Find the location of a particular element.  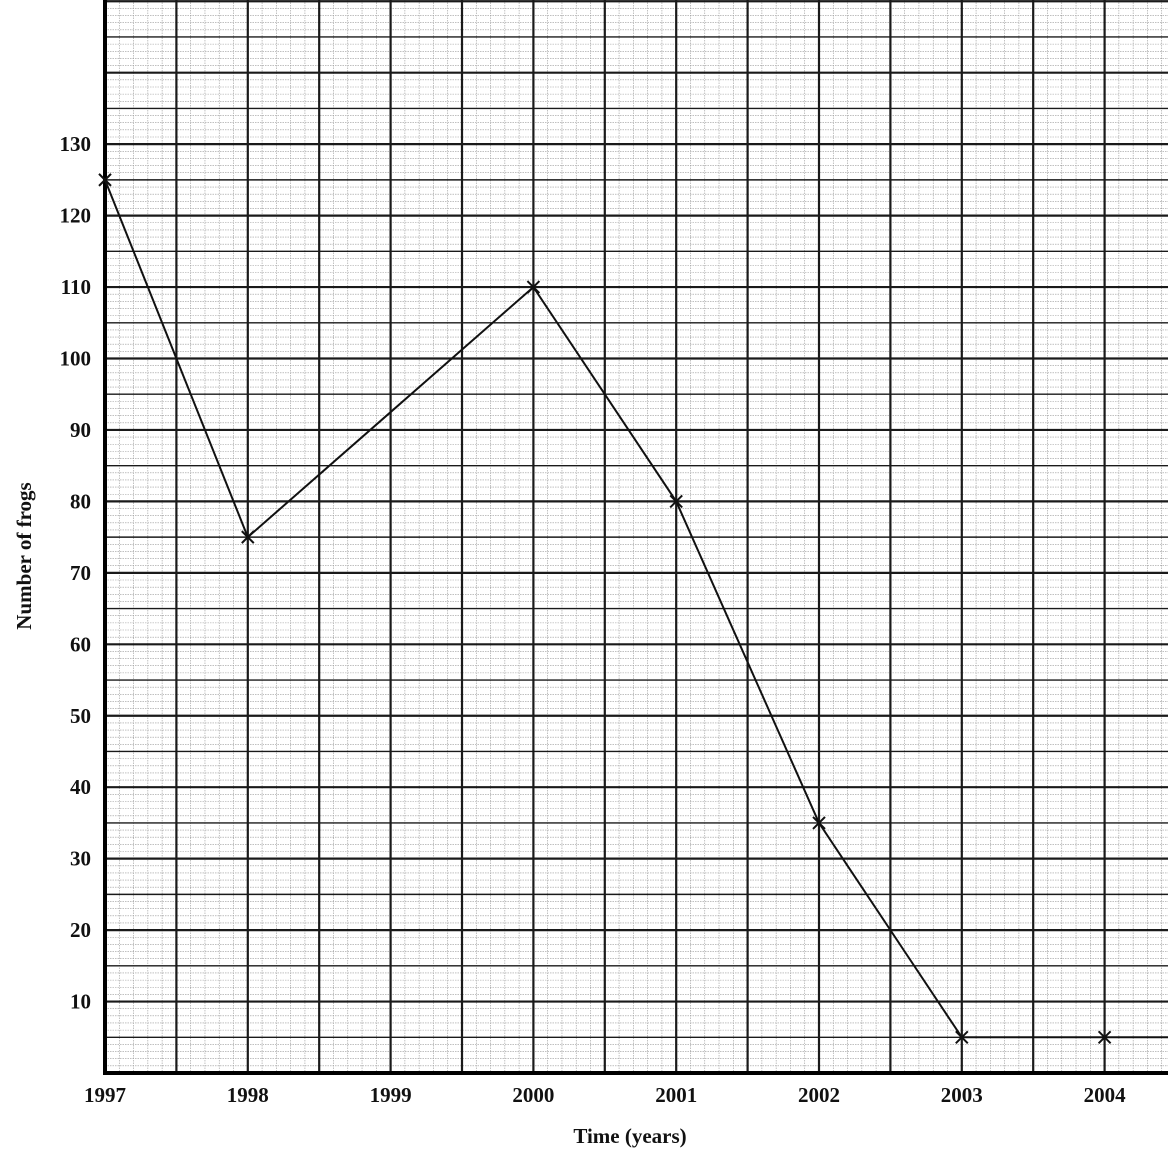

x-tick-label: 1998 is located at coordinates (248, 1095).